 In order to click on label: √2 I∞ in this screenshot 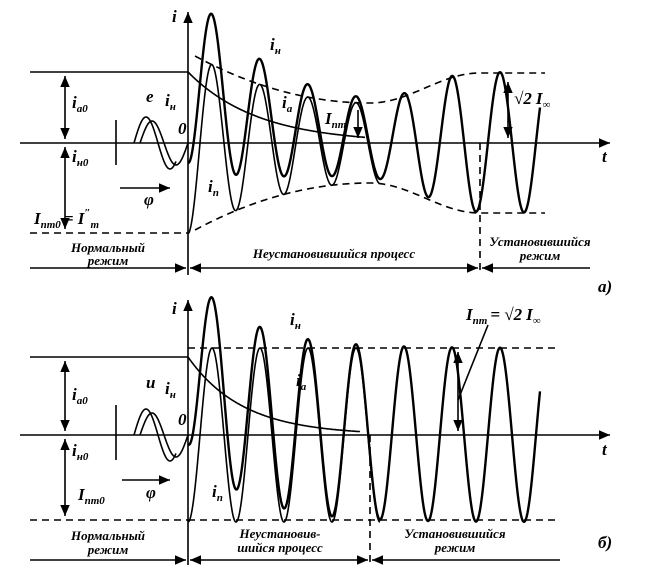, I will do `click(532, 100)`.